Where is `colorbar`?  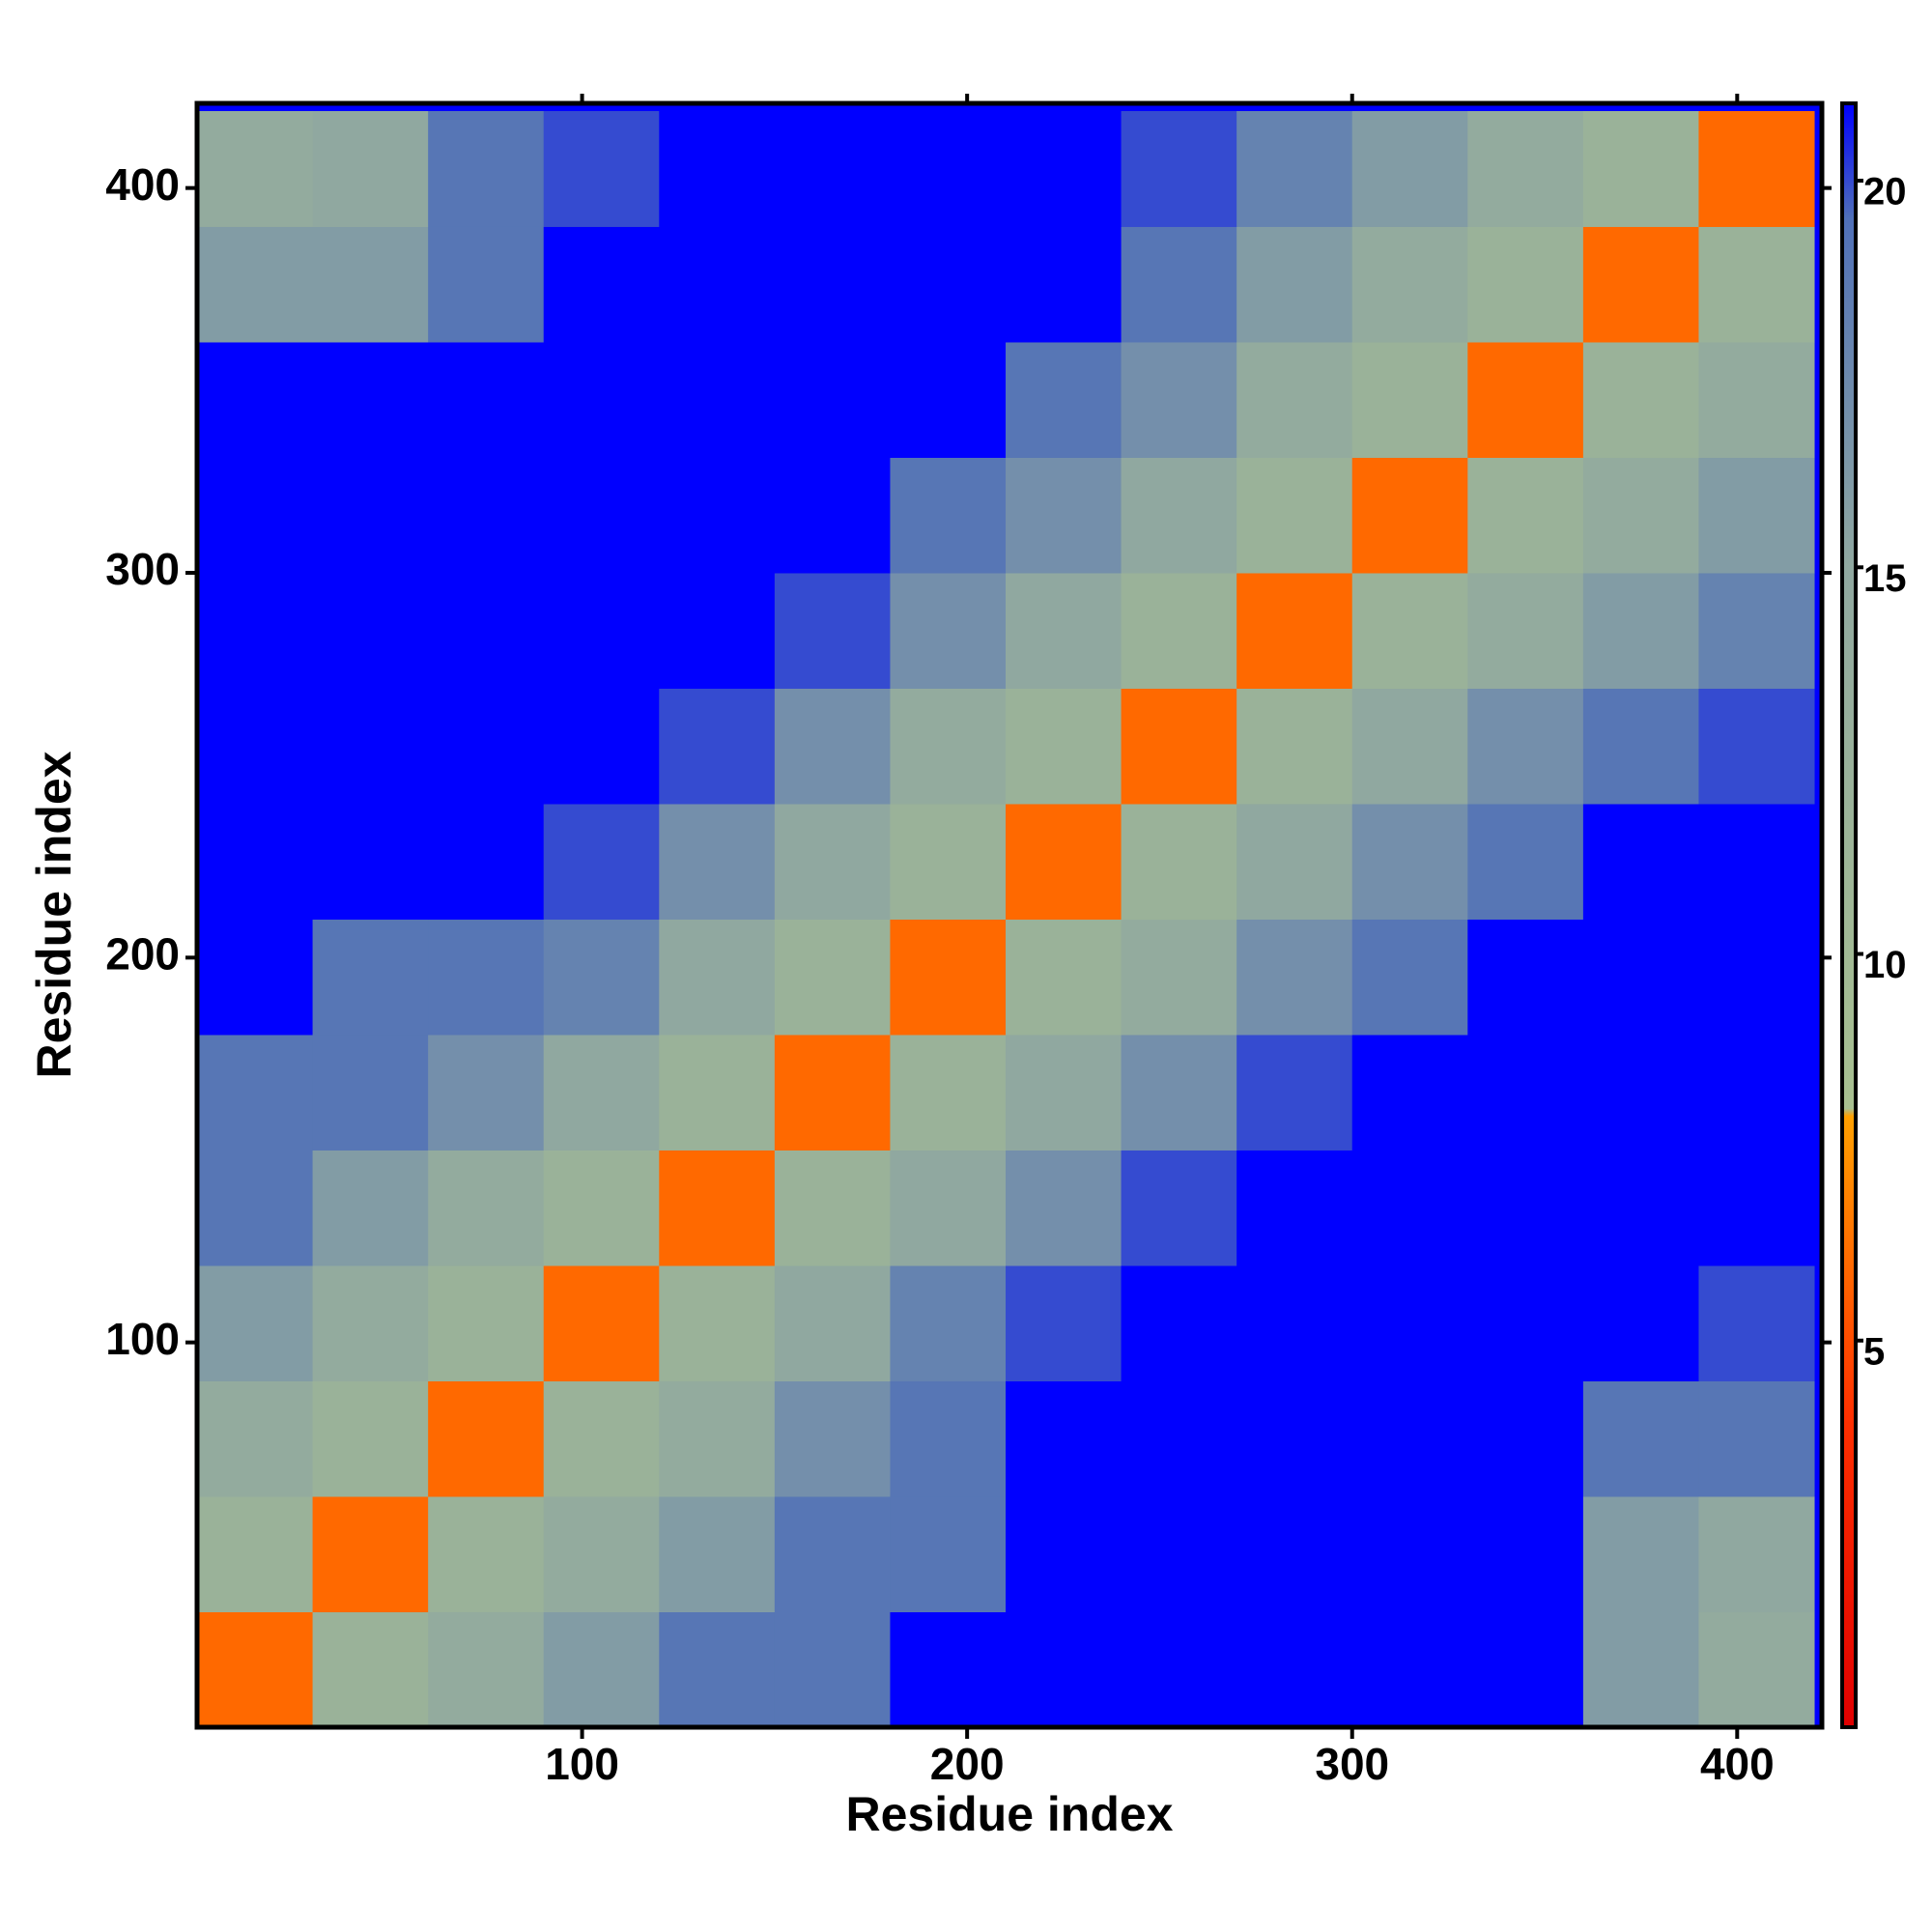
colorbar is located at coordinates (1849, 915).